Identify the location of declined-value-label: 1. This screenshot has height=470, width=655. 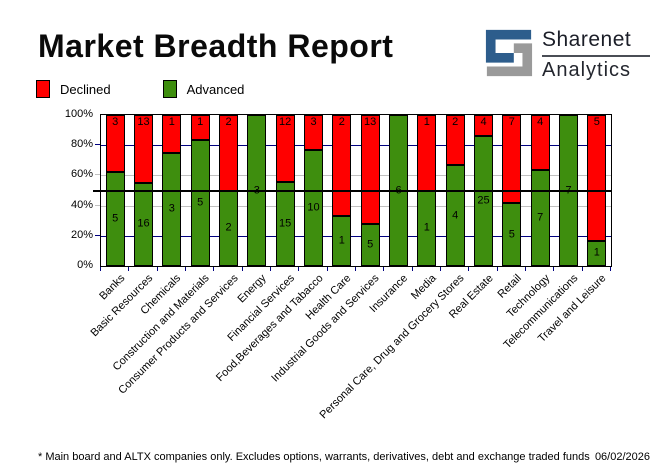
(200, 122).